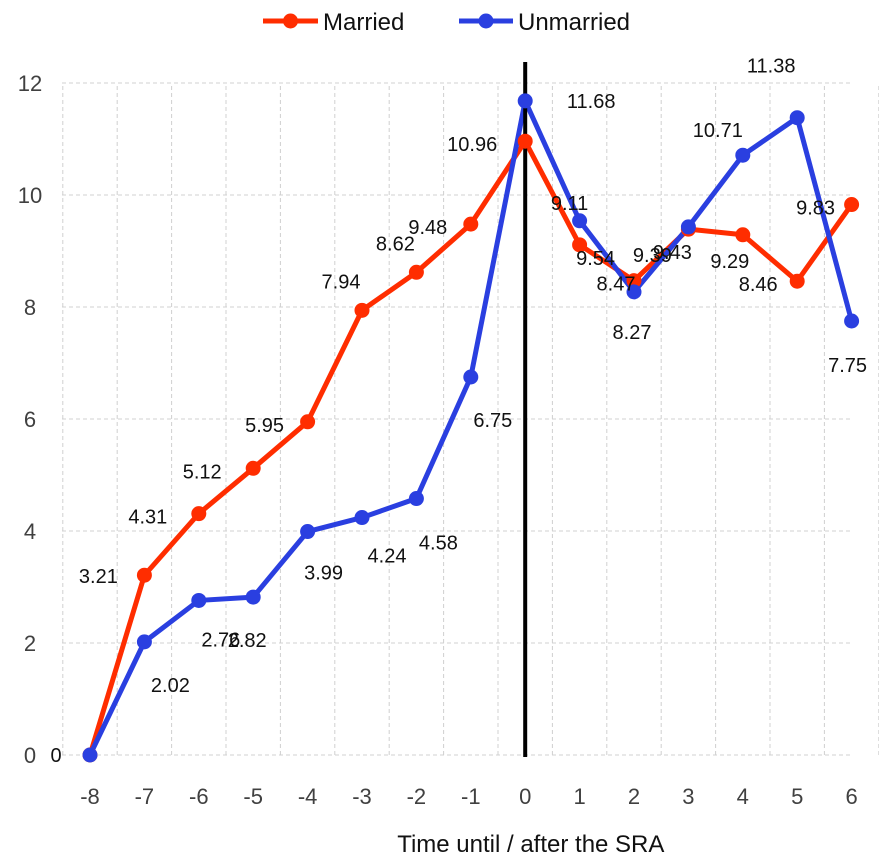 This screenshot has height=861, width=879. What do you see at coordinates (797, 796) in the screenshot?
I see `x-tick-label: 5` at bounding box center [797, 796].